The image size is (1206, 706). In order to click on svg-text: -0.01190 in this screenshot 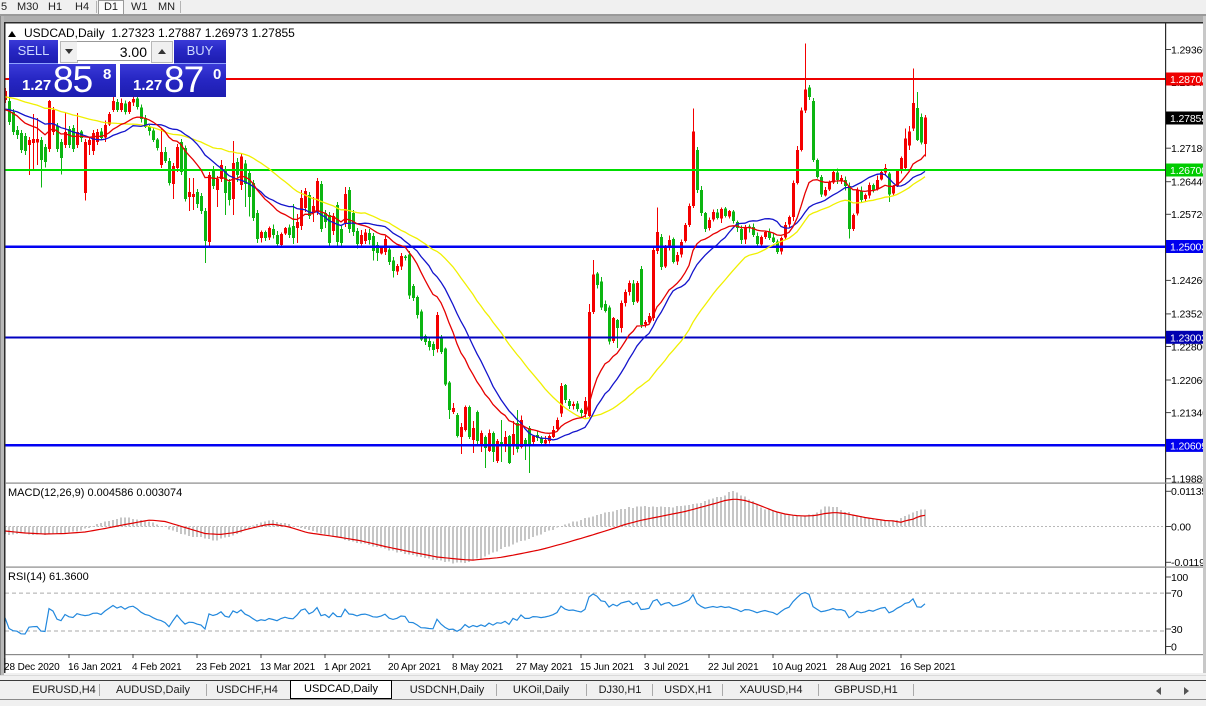, I will do `click(1188, 563)`.